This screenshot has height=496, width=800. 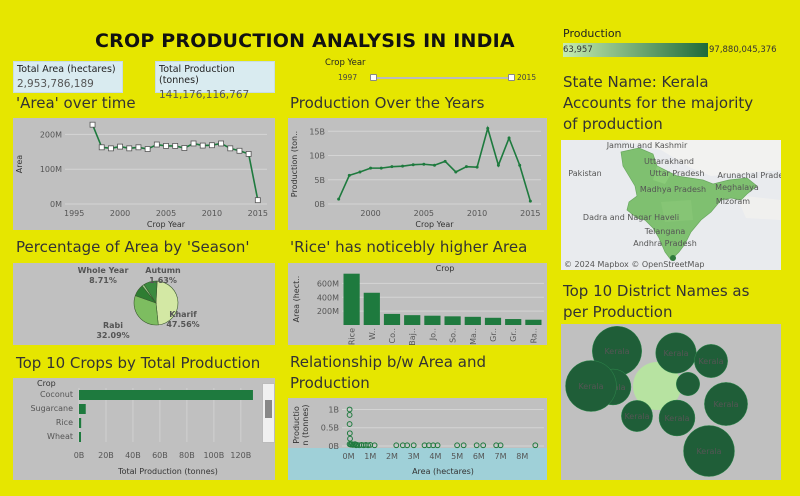 I want to click on crop-year-slider-min-handle, so click(x=373, y=77).